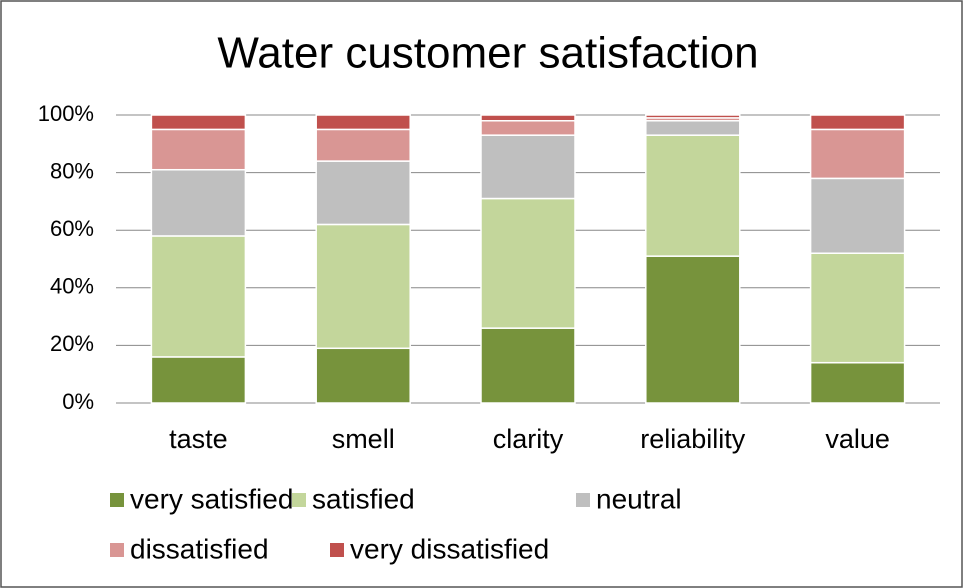  What do you see at coordinates (78, 401) in the screenshot?
I see `y-tick-label: 0%` at bounding box center [78, 401].